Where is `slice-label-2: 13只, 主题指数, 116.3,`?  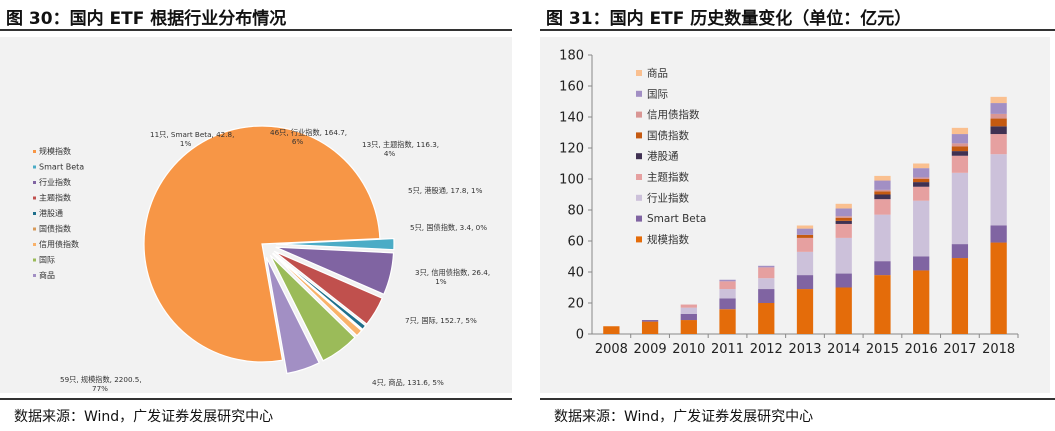 slice-label-2: 13只, 主题指数, 116.3, is located at coordinates (400, 144).